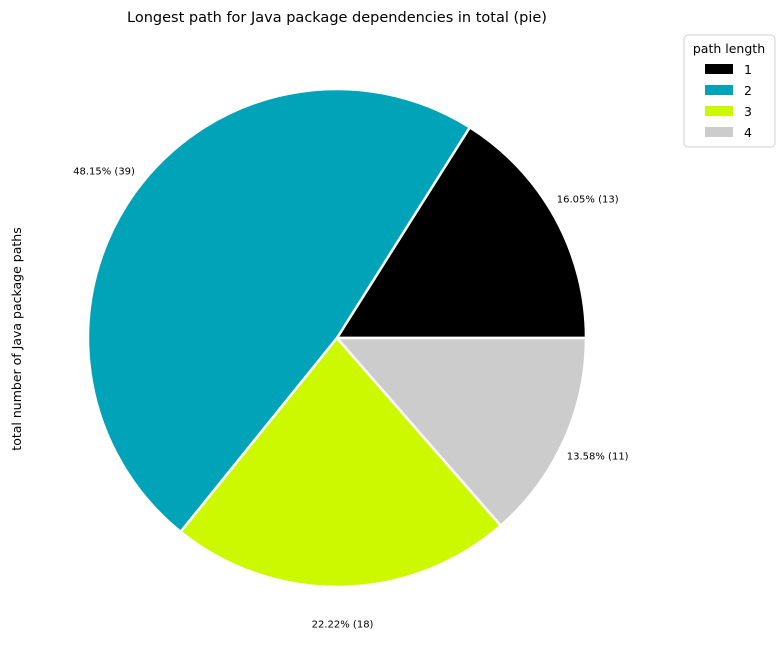  I want to click on slice-label-3: 22.22% (18), so click(343, 624).